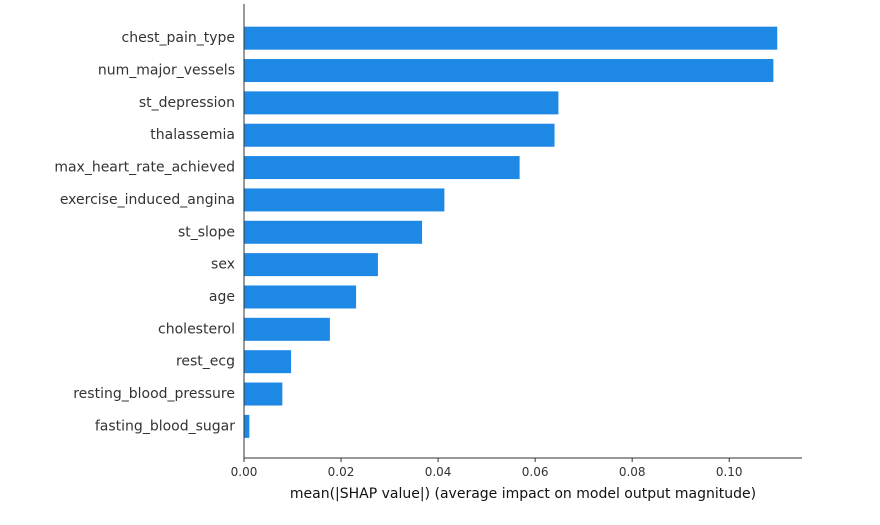 The height and width of the screenshot is (525, 880). Describe the element at coordinates (300, 297) in the screenshot. I see `bar-age` at that location.